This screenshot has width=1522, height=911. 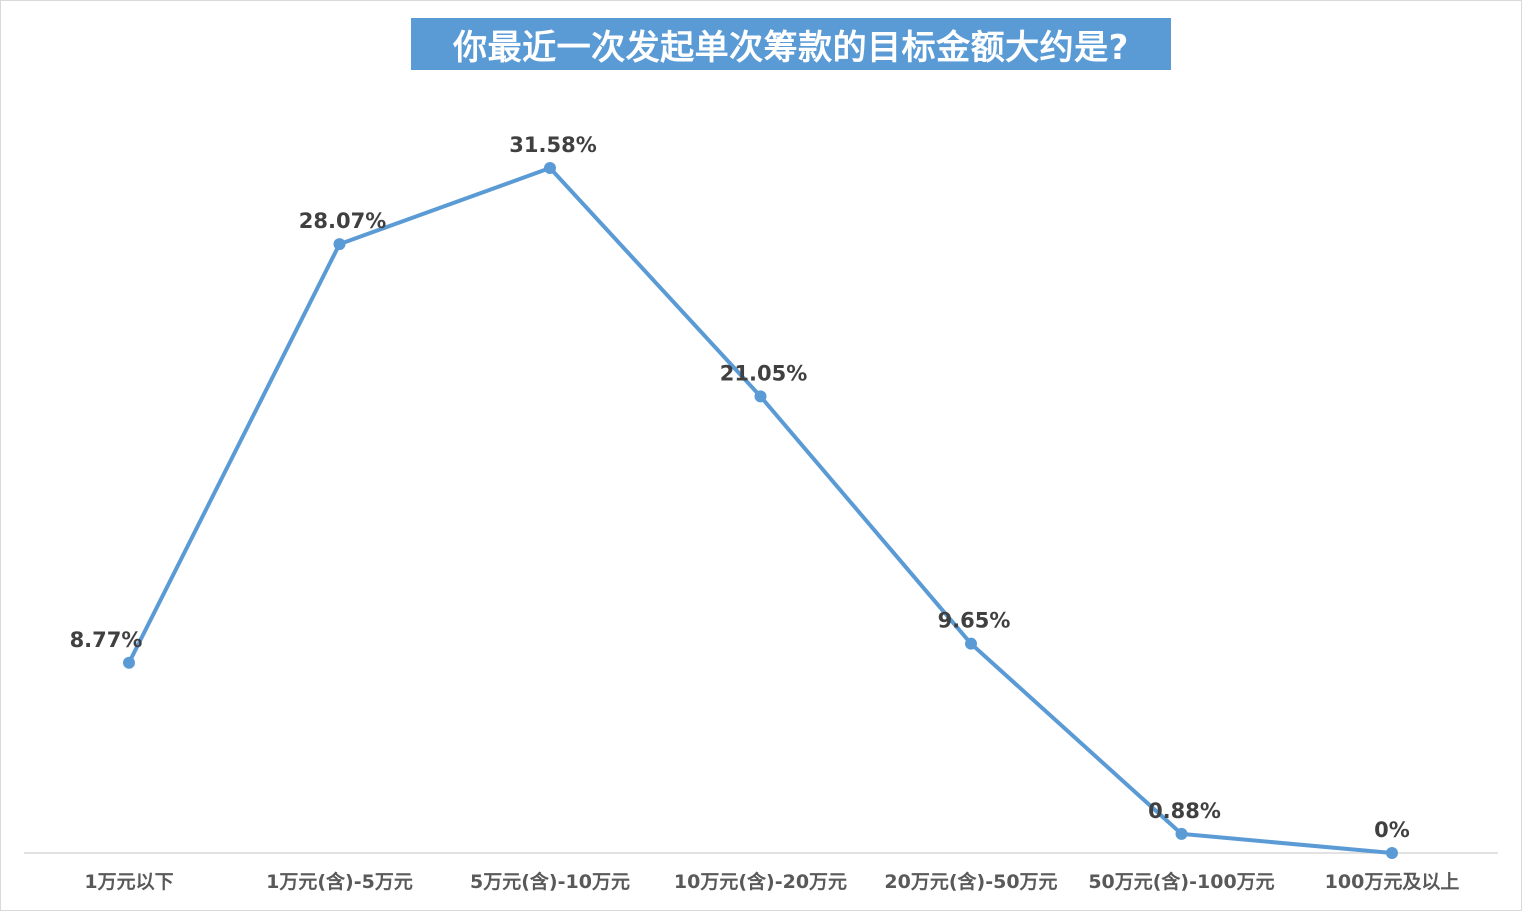 What do you see at coordinates (552, 145) in the screenshot?
I see `data-label-2: 31.58%` at bounding box center [552, 145].